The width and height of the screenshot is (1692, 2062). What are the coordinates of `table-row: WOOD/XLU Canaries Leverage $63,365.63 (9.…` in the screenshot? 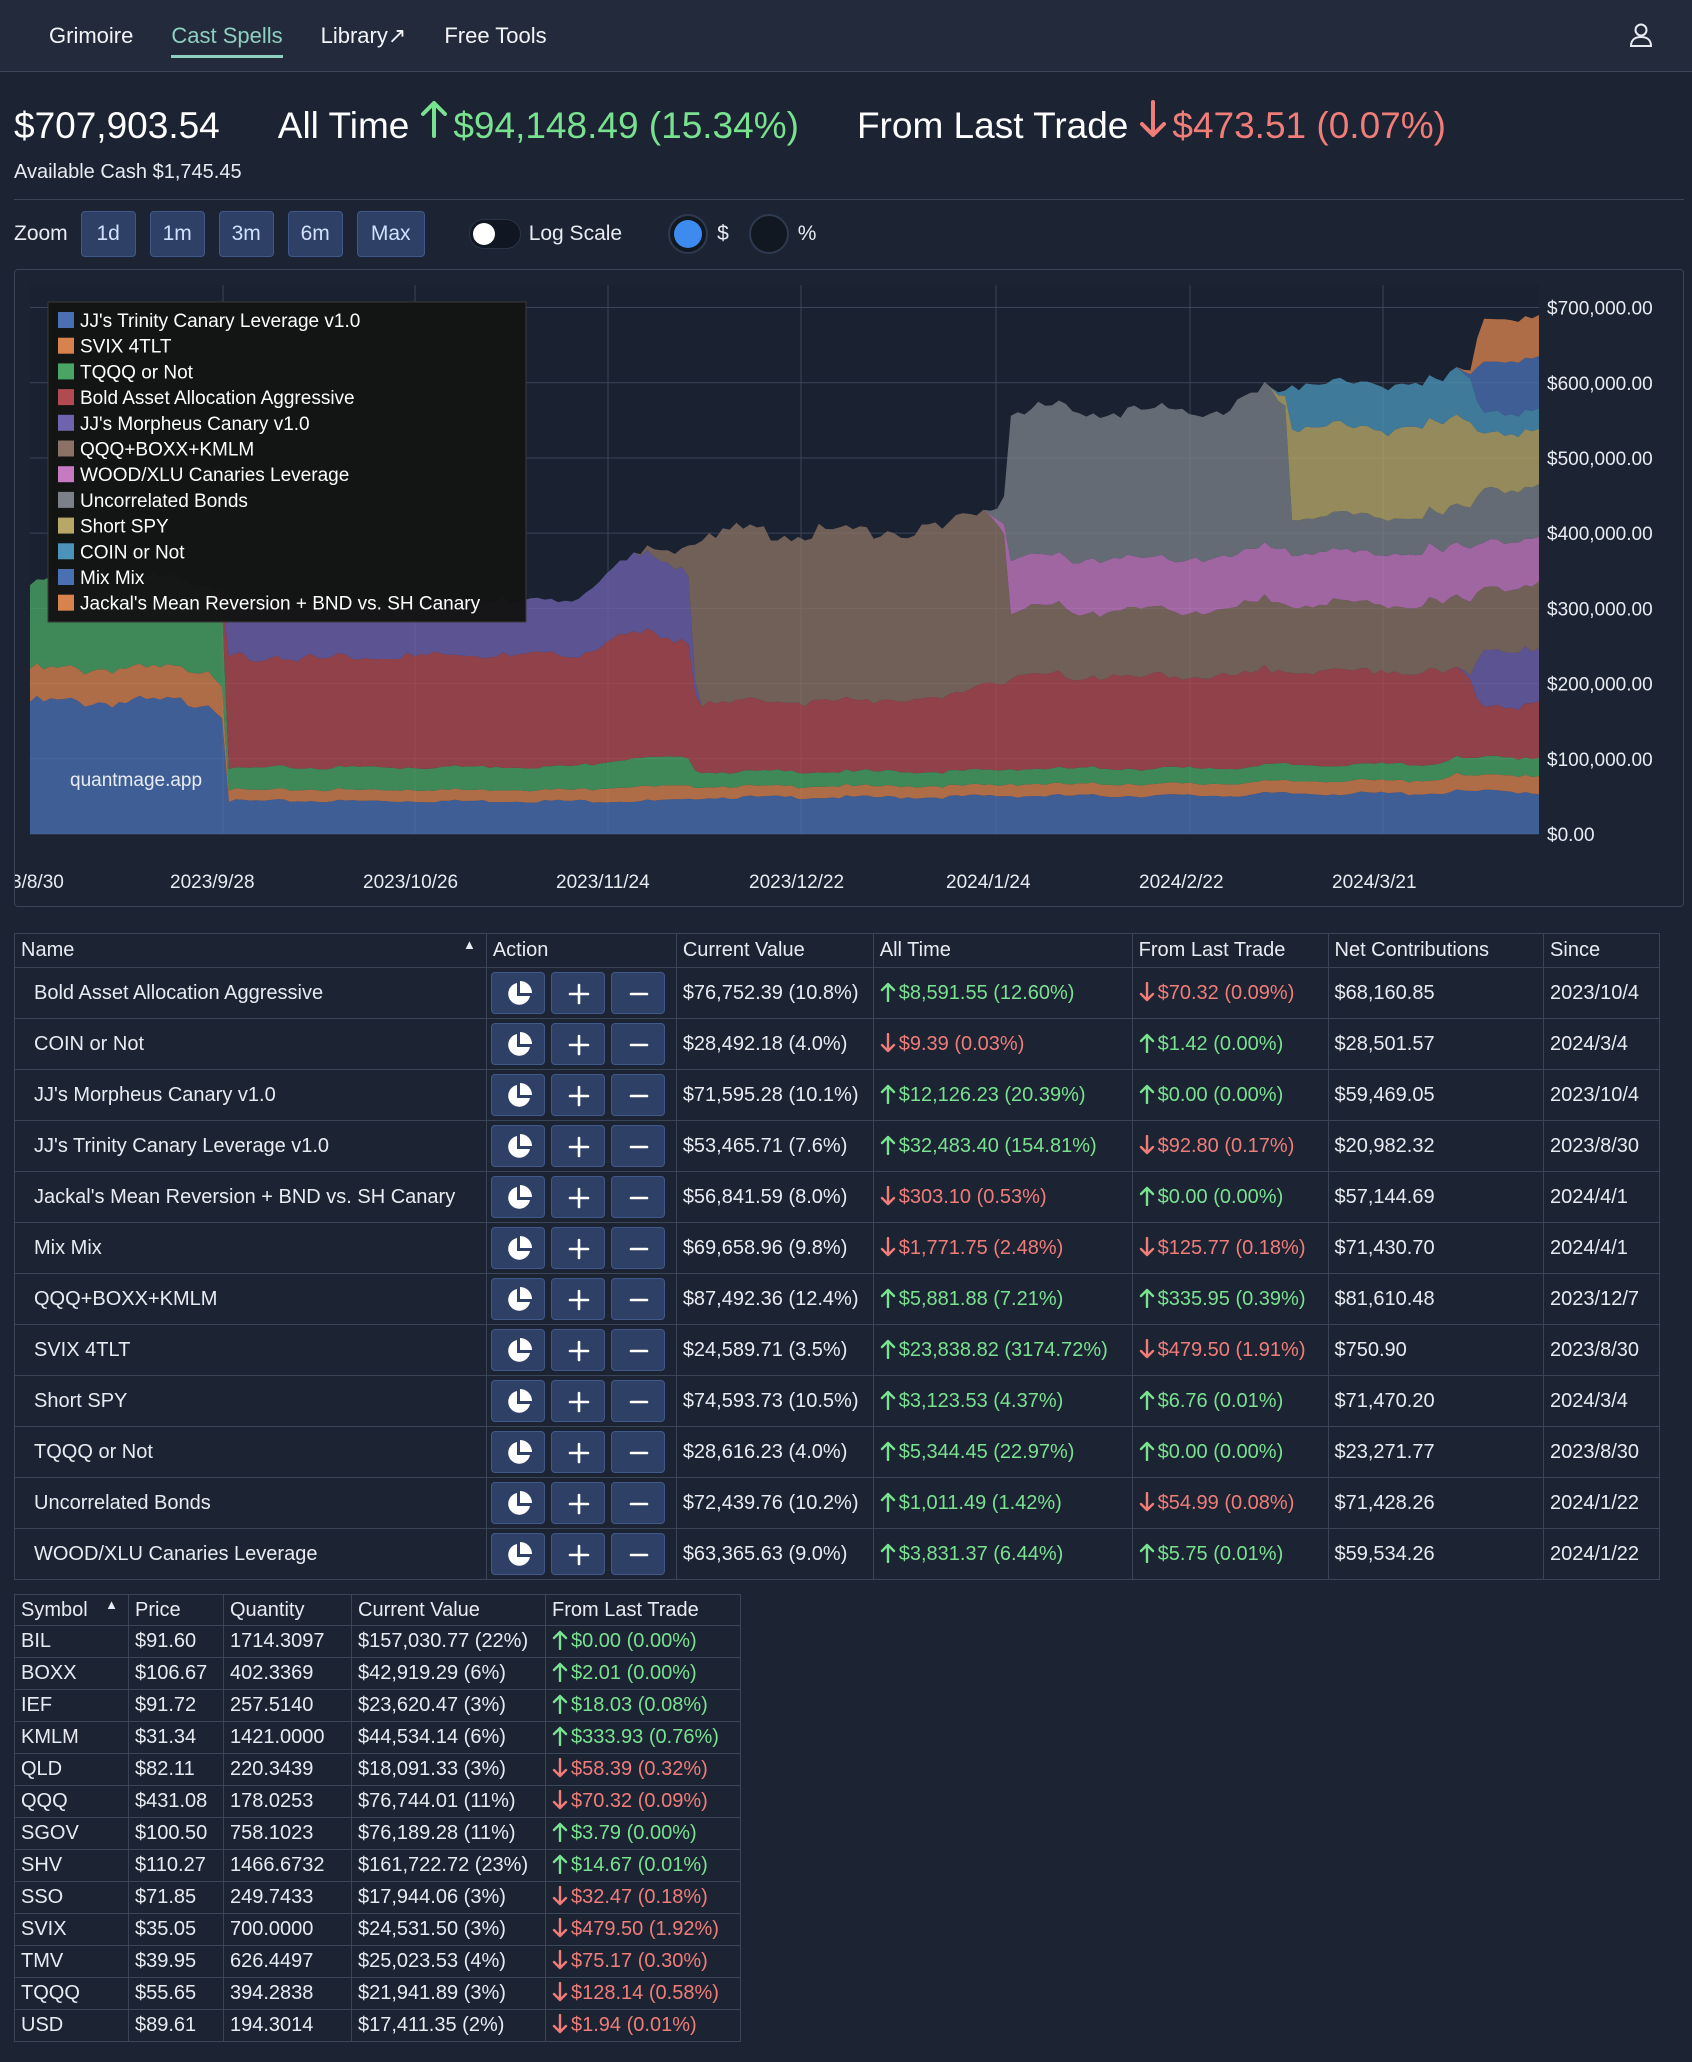 It's located at (837, 1554).